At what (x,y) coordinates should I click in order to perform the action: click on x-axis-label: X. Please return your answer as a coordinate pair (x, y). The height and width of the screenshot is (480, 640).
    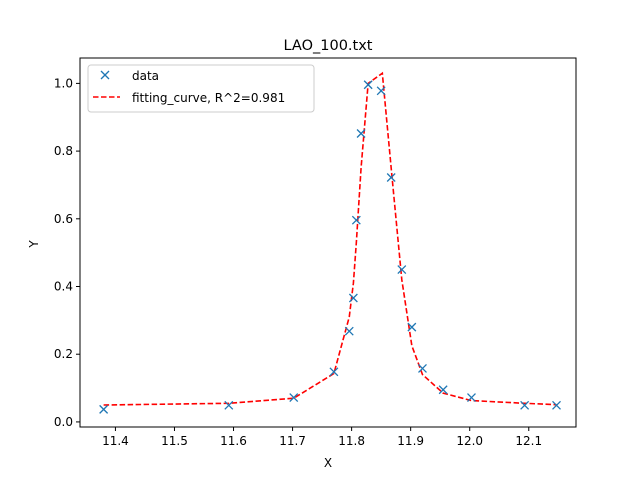
    Looking at the image, I should click on (328, 463).